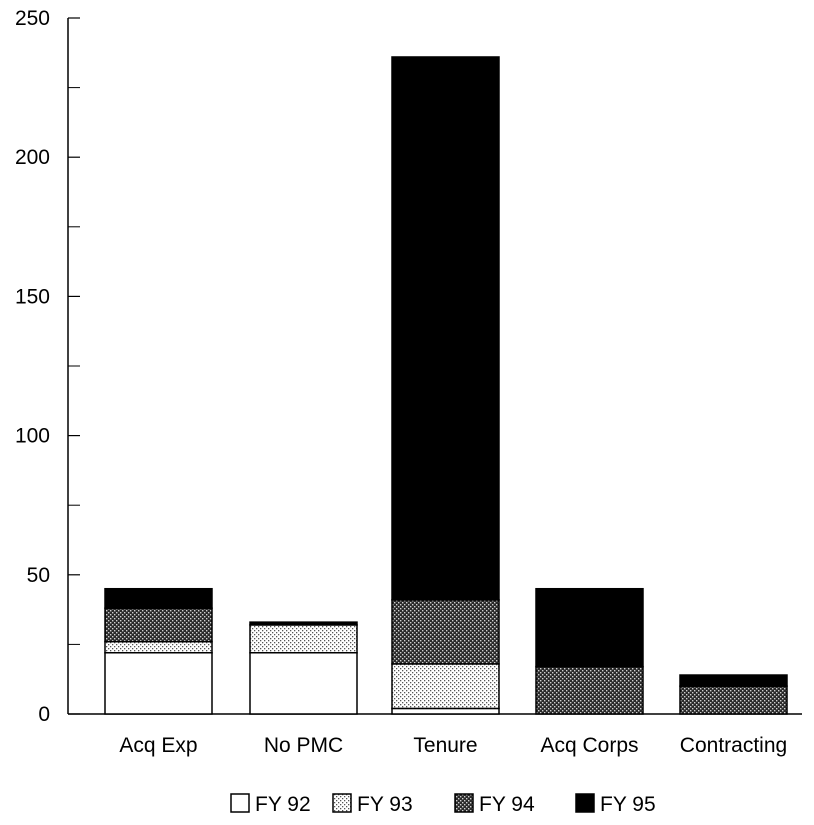 The image size is (814, 825). What do you see at coordinates (385, 804) in the screenshot?
I see `legend-label: FY 93` at bounding box center [385, 804].